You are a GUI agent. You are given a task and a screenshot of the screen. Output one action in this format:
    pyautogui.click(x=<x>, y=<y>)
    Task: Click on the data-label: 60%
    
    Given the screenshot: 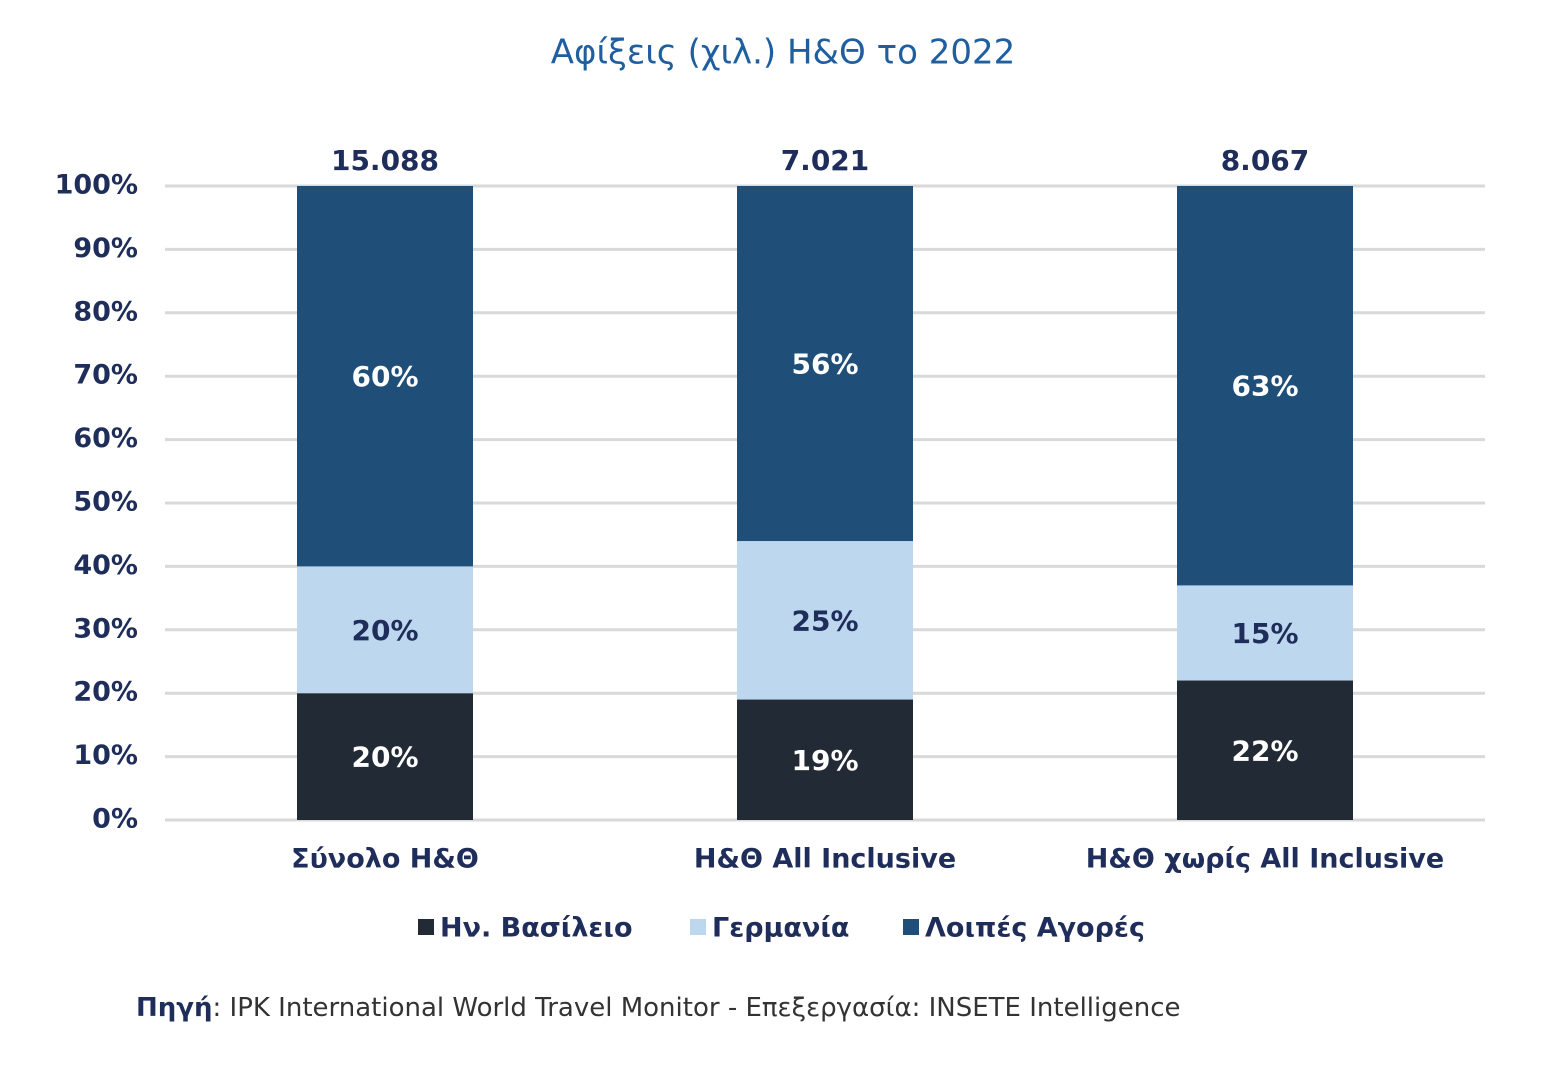 What is the action you would take?
    pyautogui.click(x=384, y=376)
    